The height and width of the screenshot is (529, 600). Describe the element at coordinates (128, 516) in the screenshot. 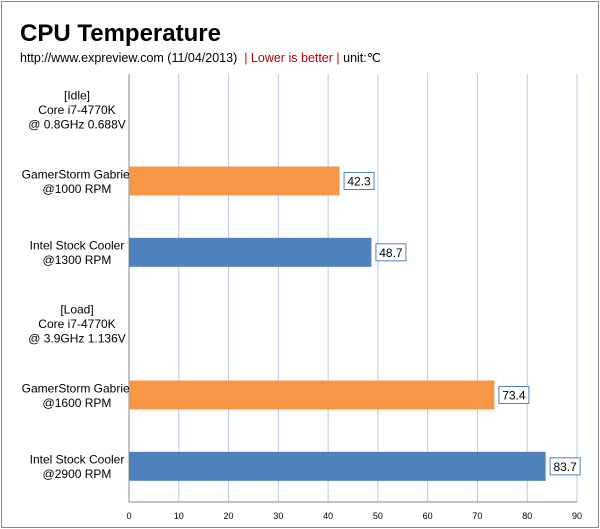

I see `x-tick-label: 0` at that location.